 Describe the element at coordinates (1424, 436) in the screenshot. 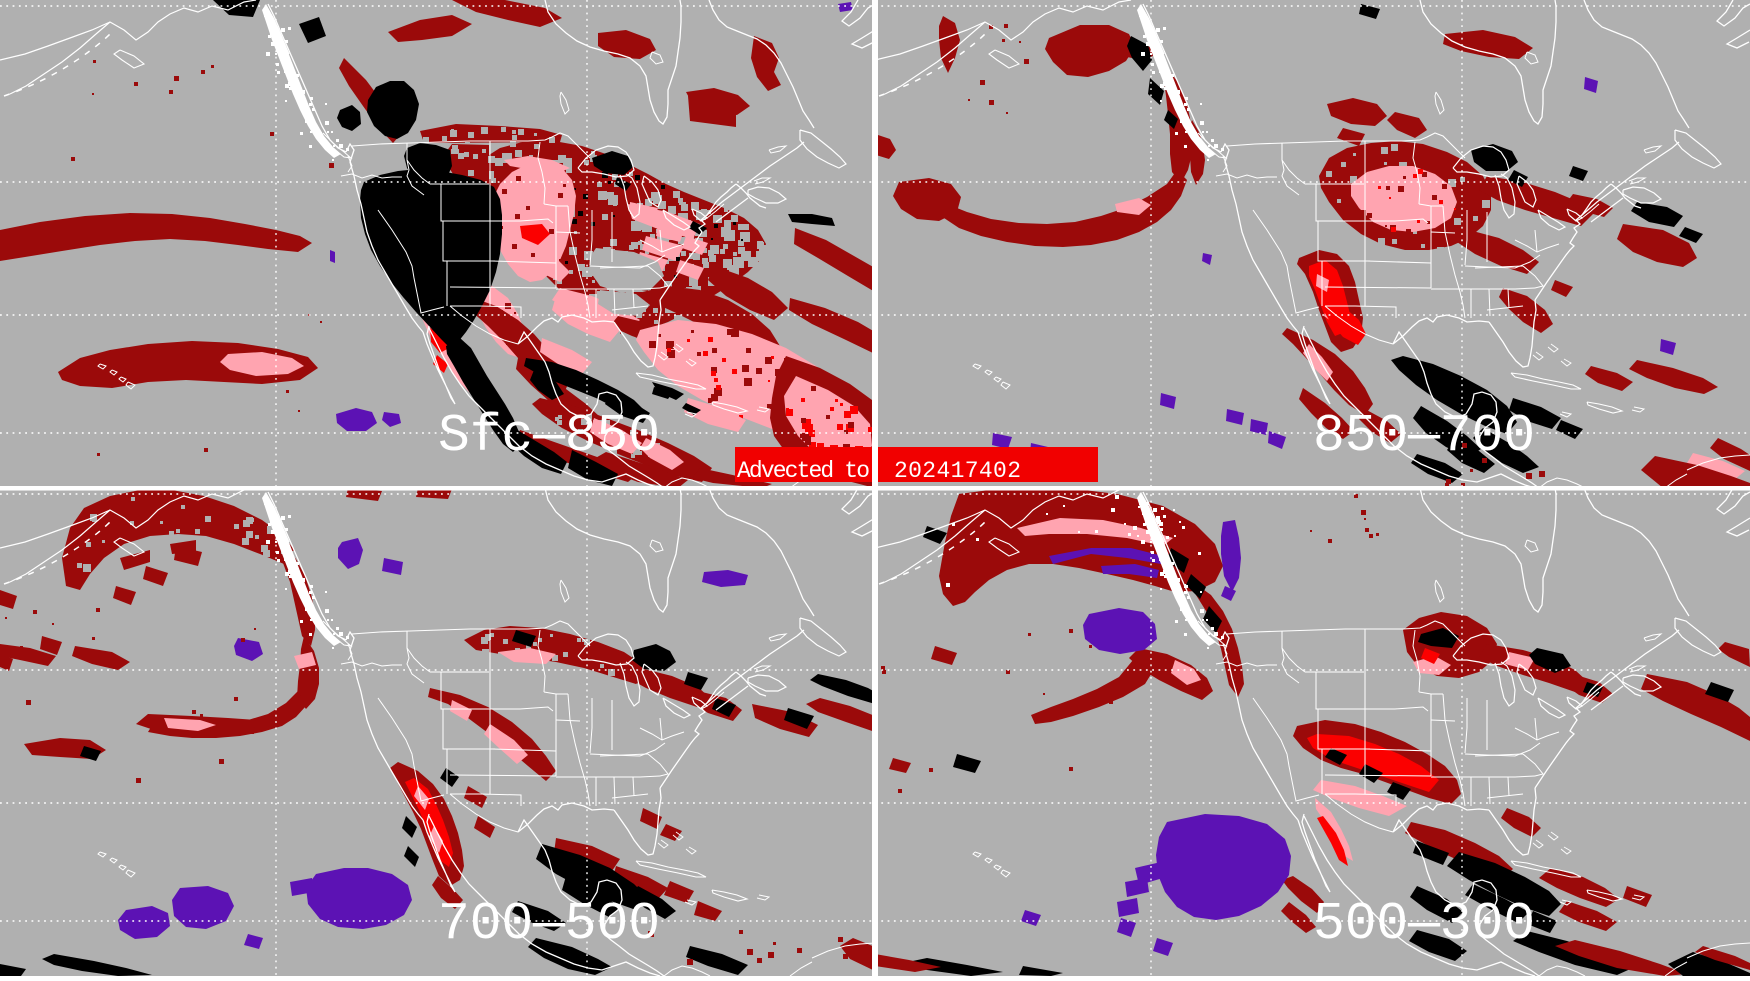

I see `svg-text: 850—700` at that location.